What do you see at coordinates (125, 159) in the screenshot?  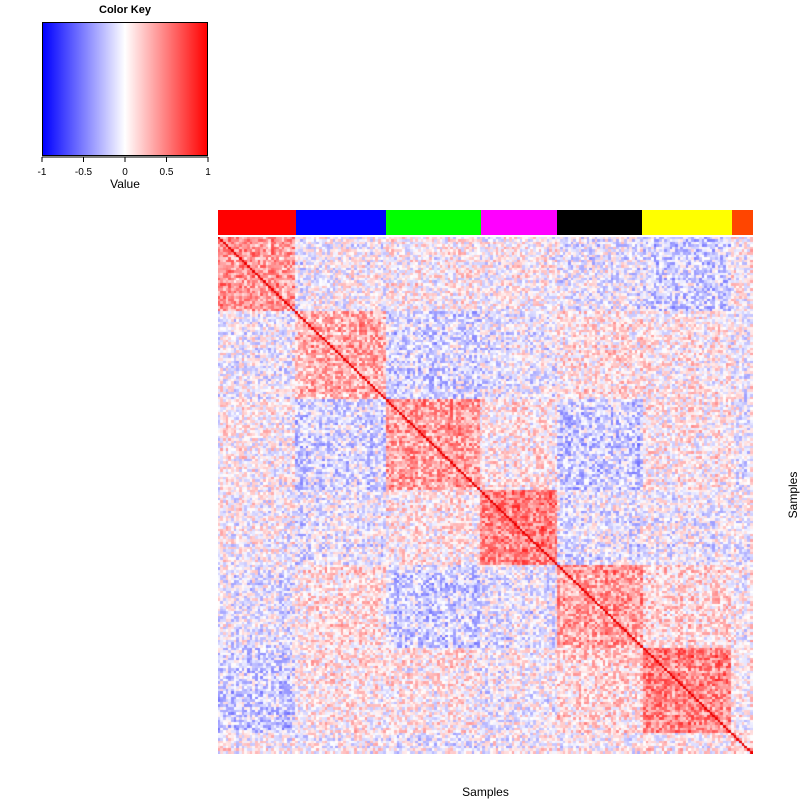 I see `color-key-axis` at bounding box center [125, 159].